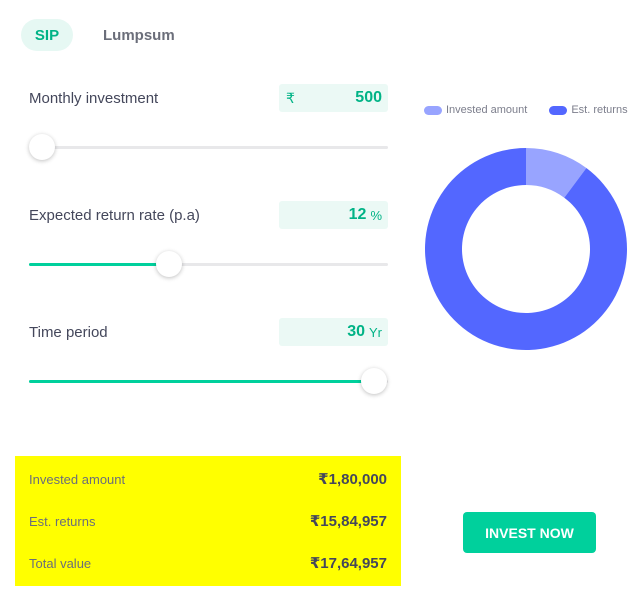 This screenshot has height=600, width=640. Describe the element at coordinates (599, 110) in the screenshot. I see `legend-label-returns: Est. returns` at that location.